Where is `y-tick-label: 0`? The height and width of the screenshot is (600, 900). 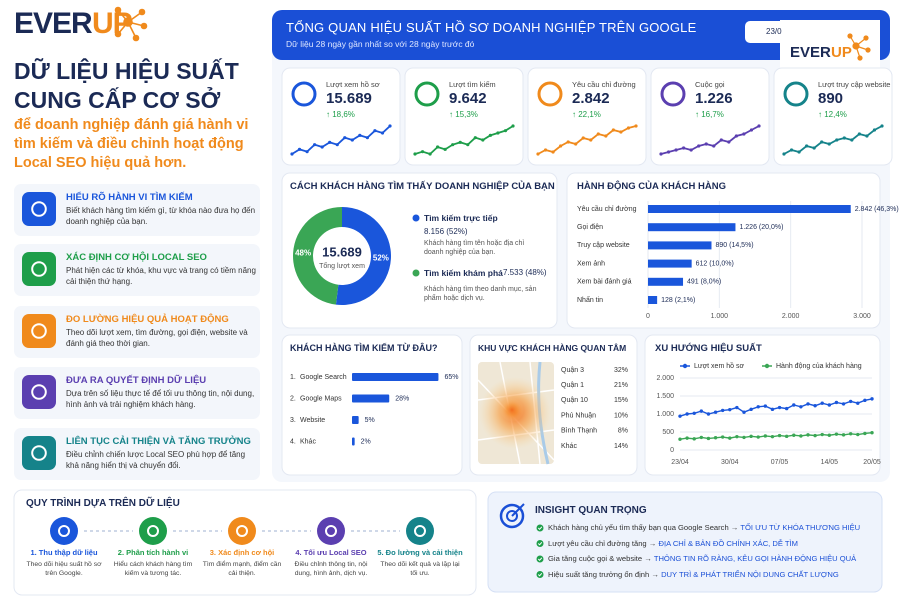
y-tick-label: 0 is located at coordinates (672, 450).